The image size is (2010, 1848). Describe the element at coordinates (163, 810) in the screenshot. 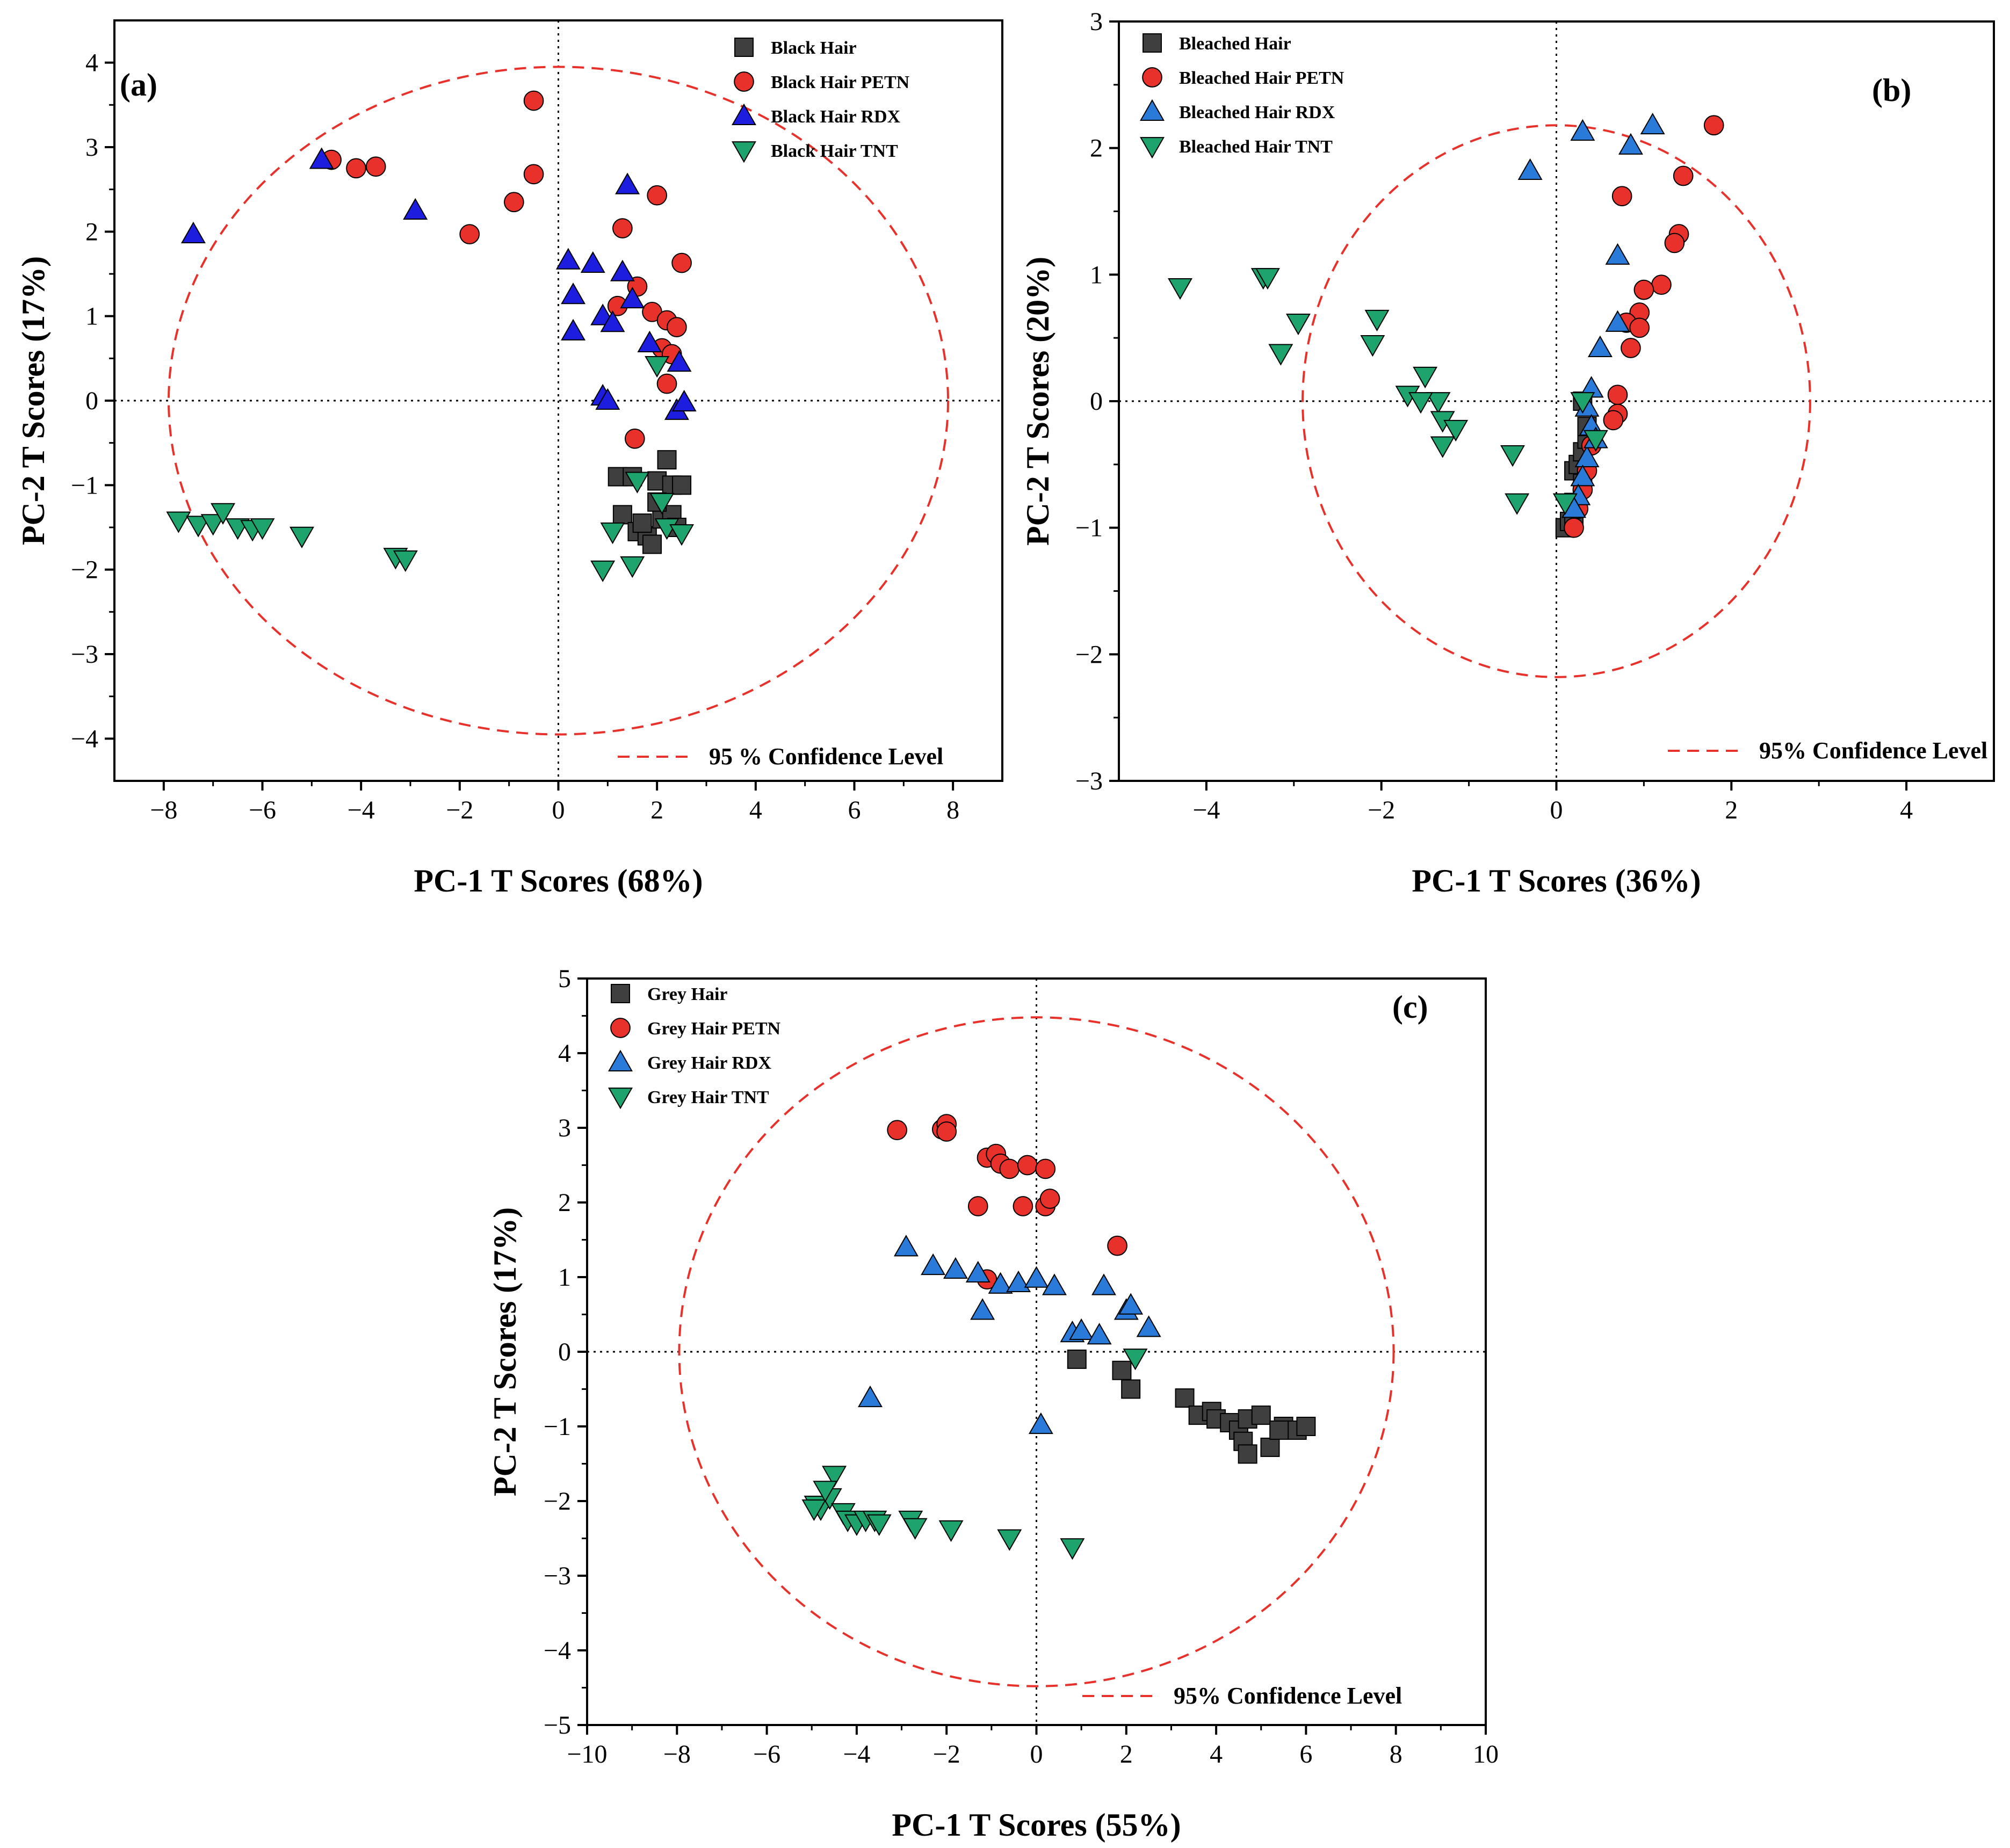

I see `panel-a-x-tick-label: −8` at that location.